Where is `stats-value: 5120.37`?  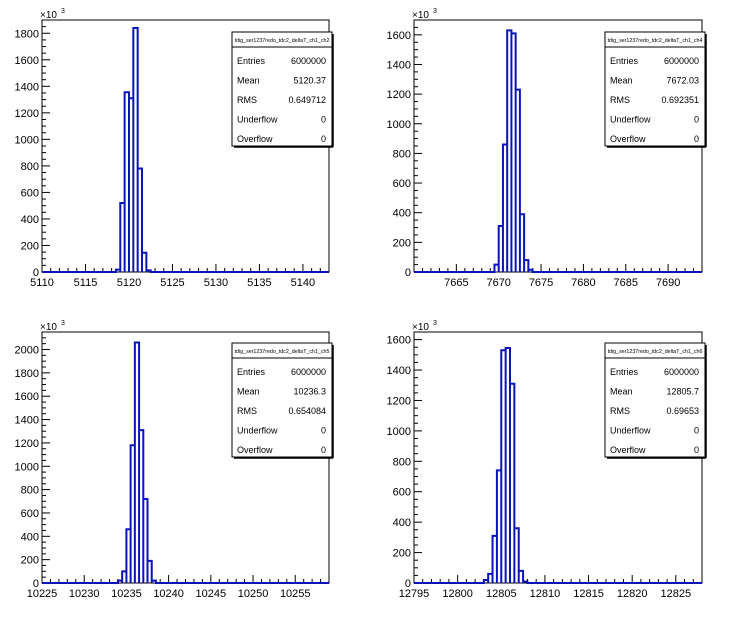
stats-value: 5120.37 is located at coordinates (309, 81).